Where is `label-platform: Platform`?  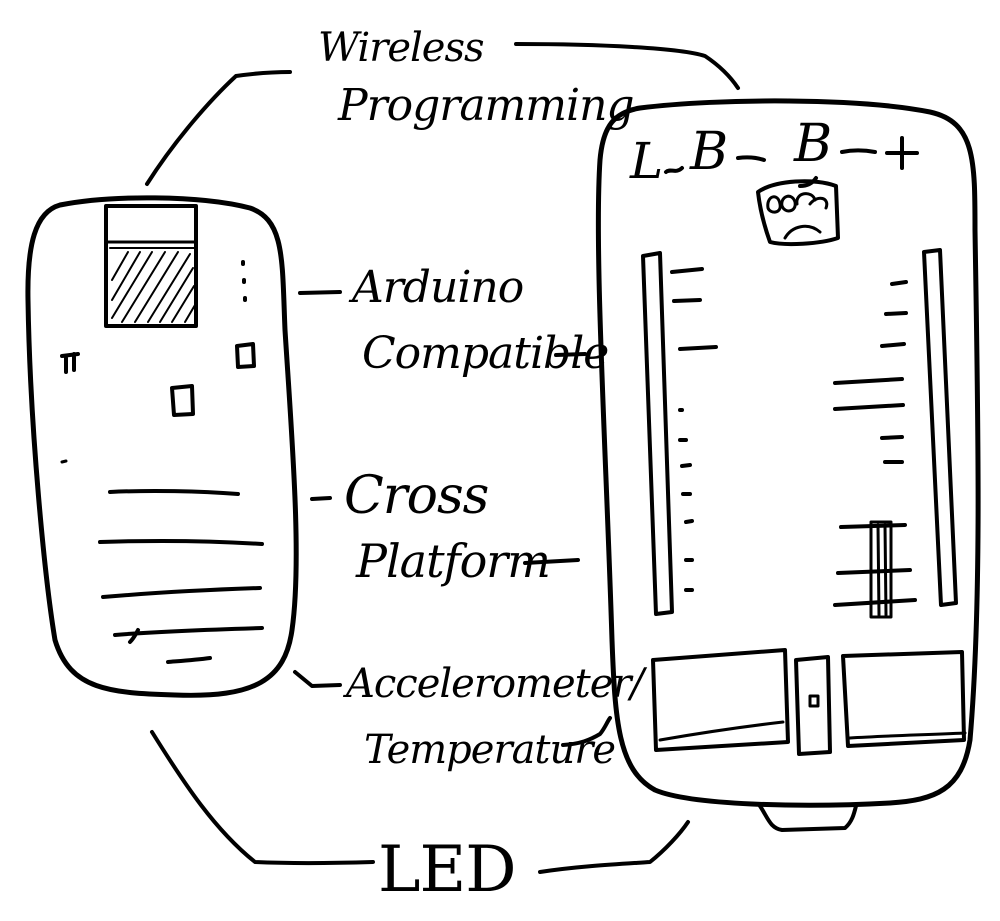
label-platform: Platform is located at coordinates (453, 561).